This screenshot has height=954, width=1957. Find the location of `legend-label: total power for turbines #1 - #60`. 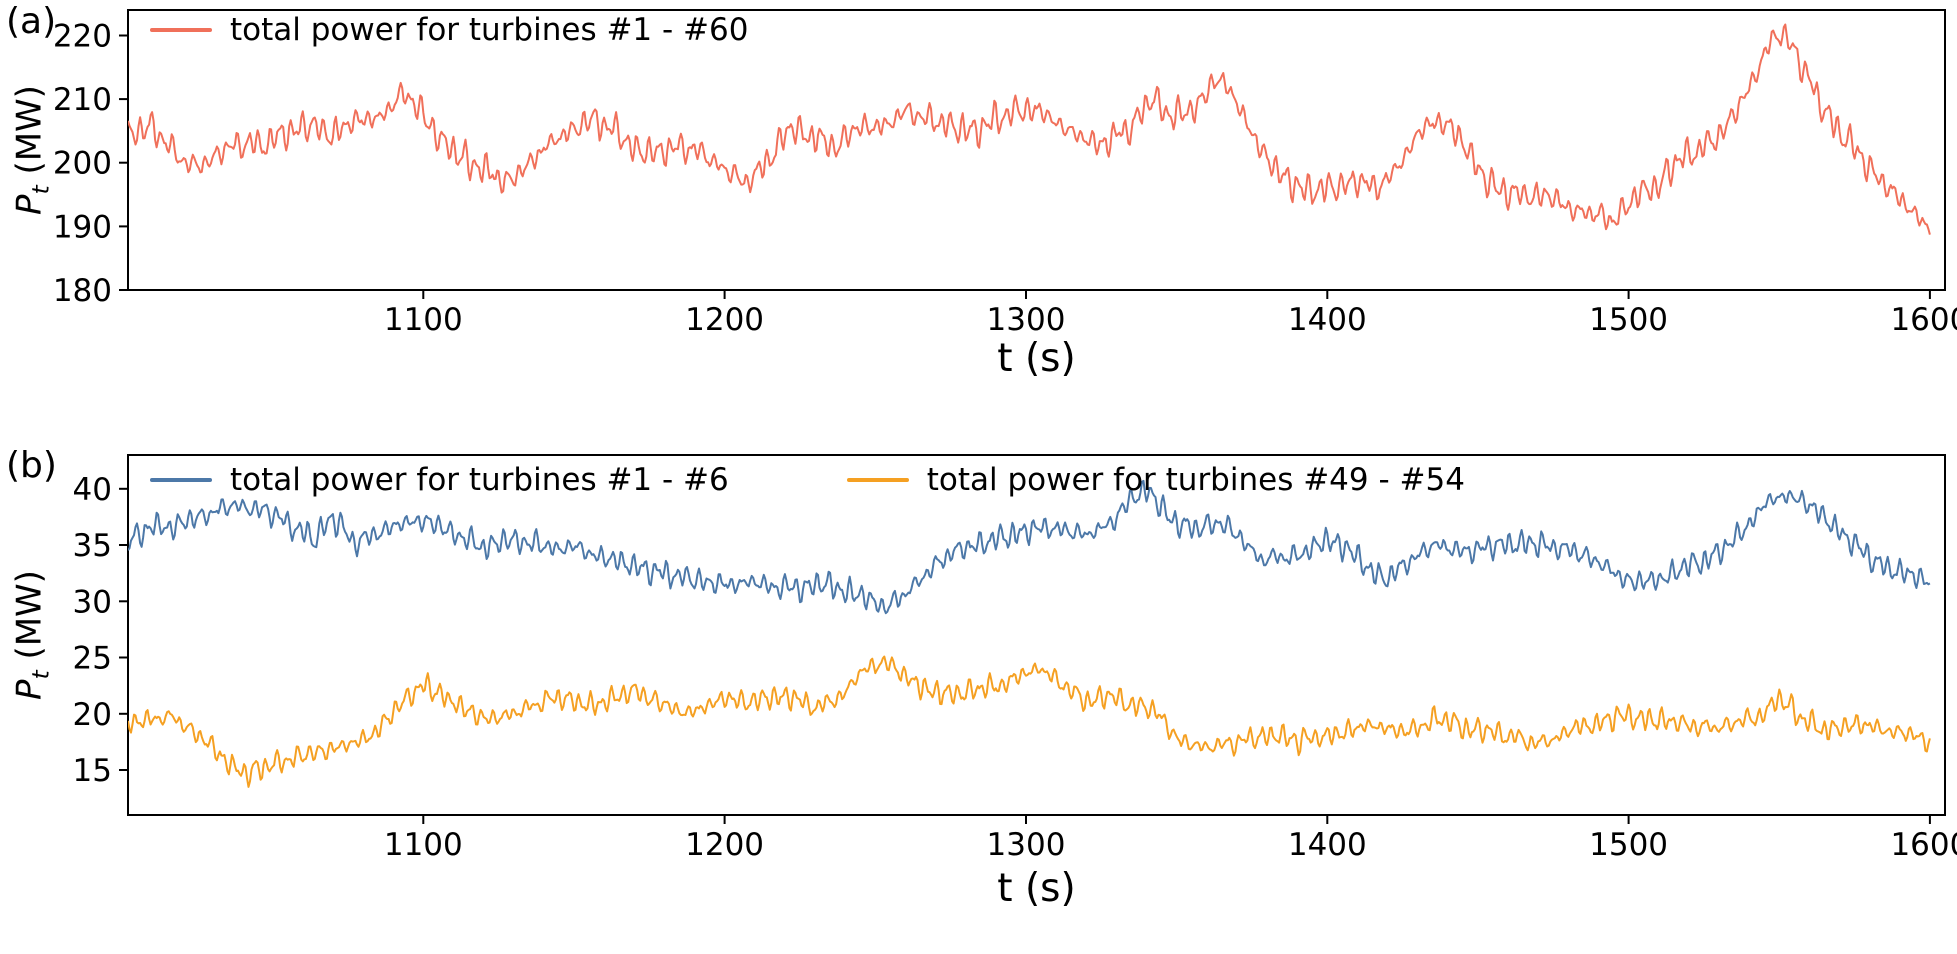

legend-label: total power for turbines #1 - #60 is located at coordinates (489, 30).